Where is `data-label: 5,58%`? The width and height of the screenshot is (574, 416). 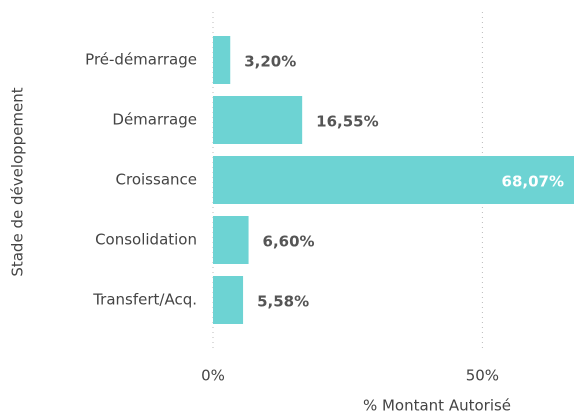
data-label: 5,58% is located at coordinates (283, 302).